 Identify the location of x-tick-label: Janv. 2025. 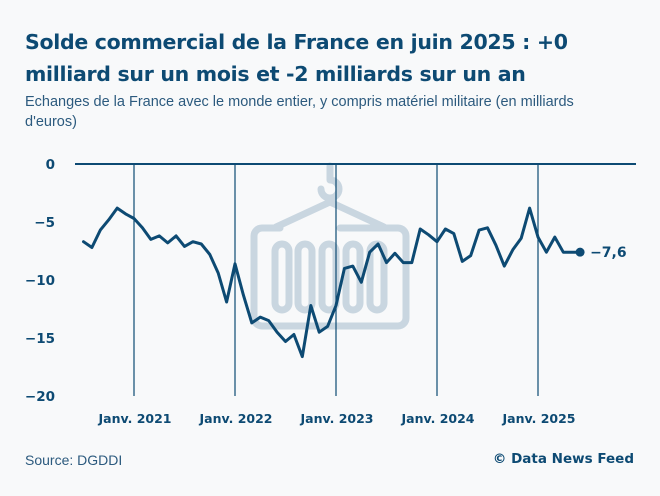
(538, 418).